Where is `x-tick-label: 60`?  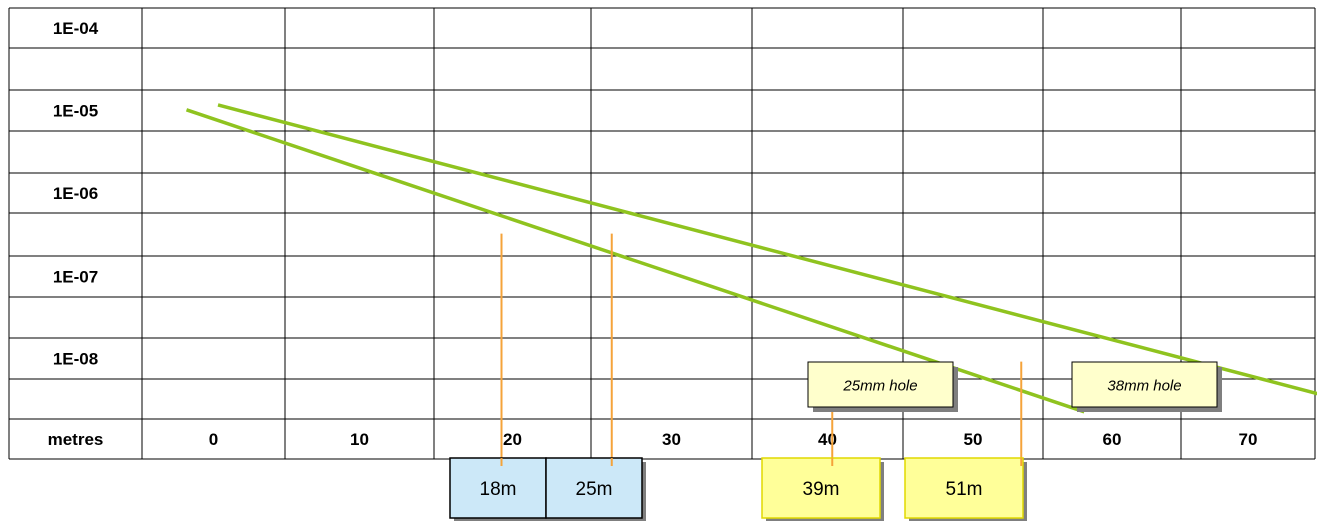
x-tick-label: 60 is located at coordinates (1112, 439).